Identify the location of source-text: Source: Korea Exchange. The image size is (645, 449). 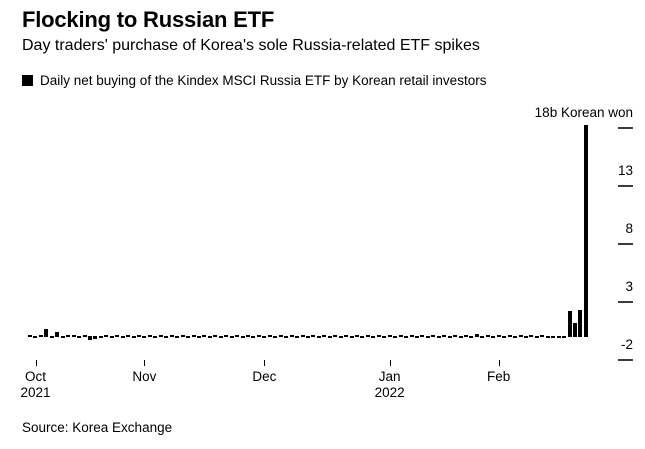
(97, 427).